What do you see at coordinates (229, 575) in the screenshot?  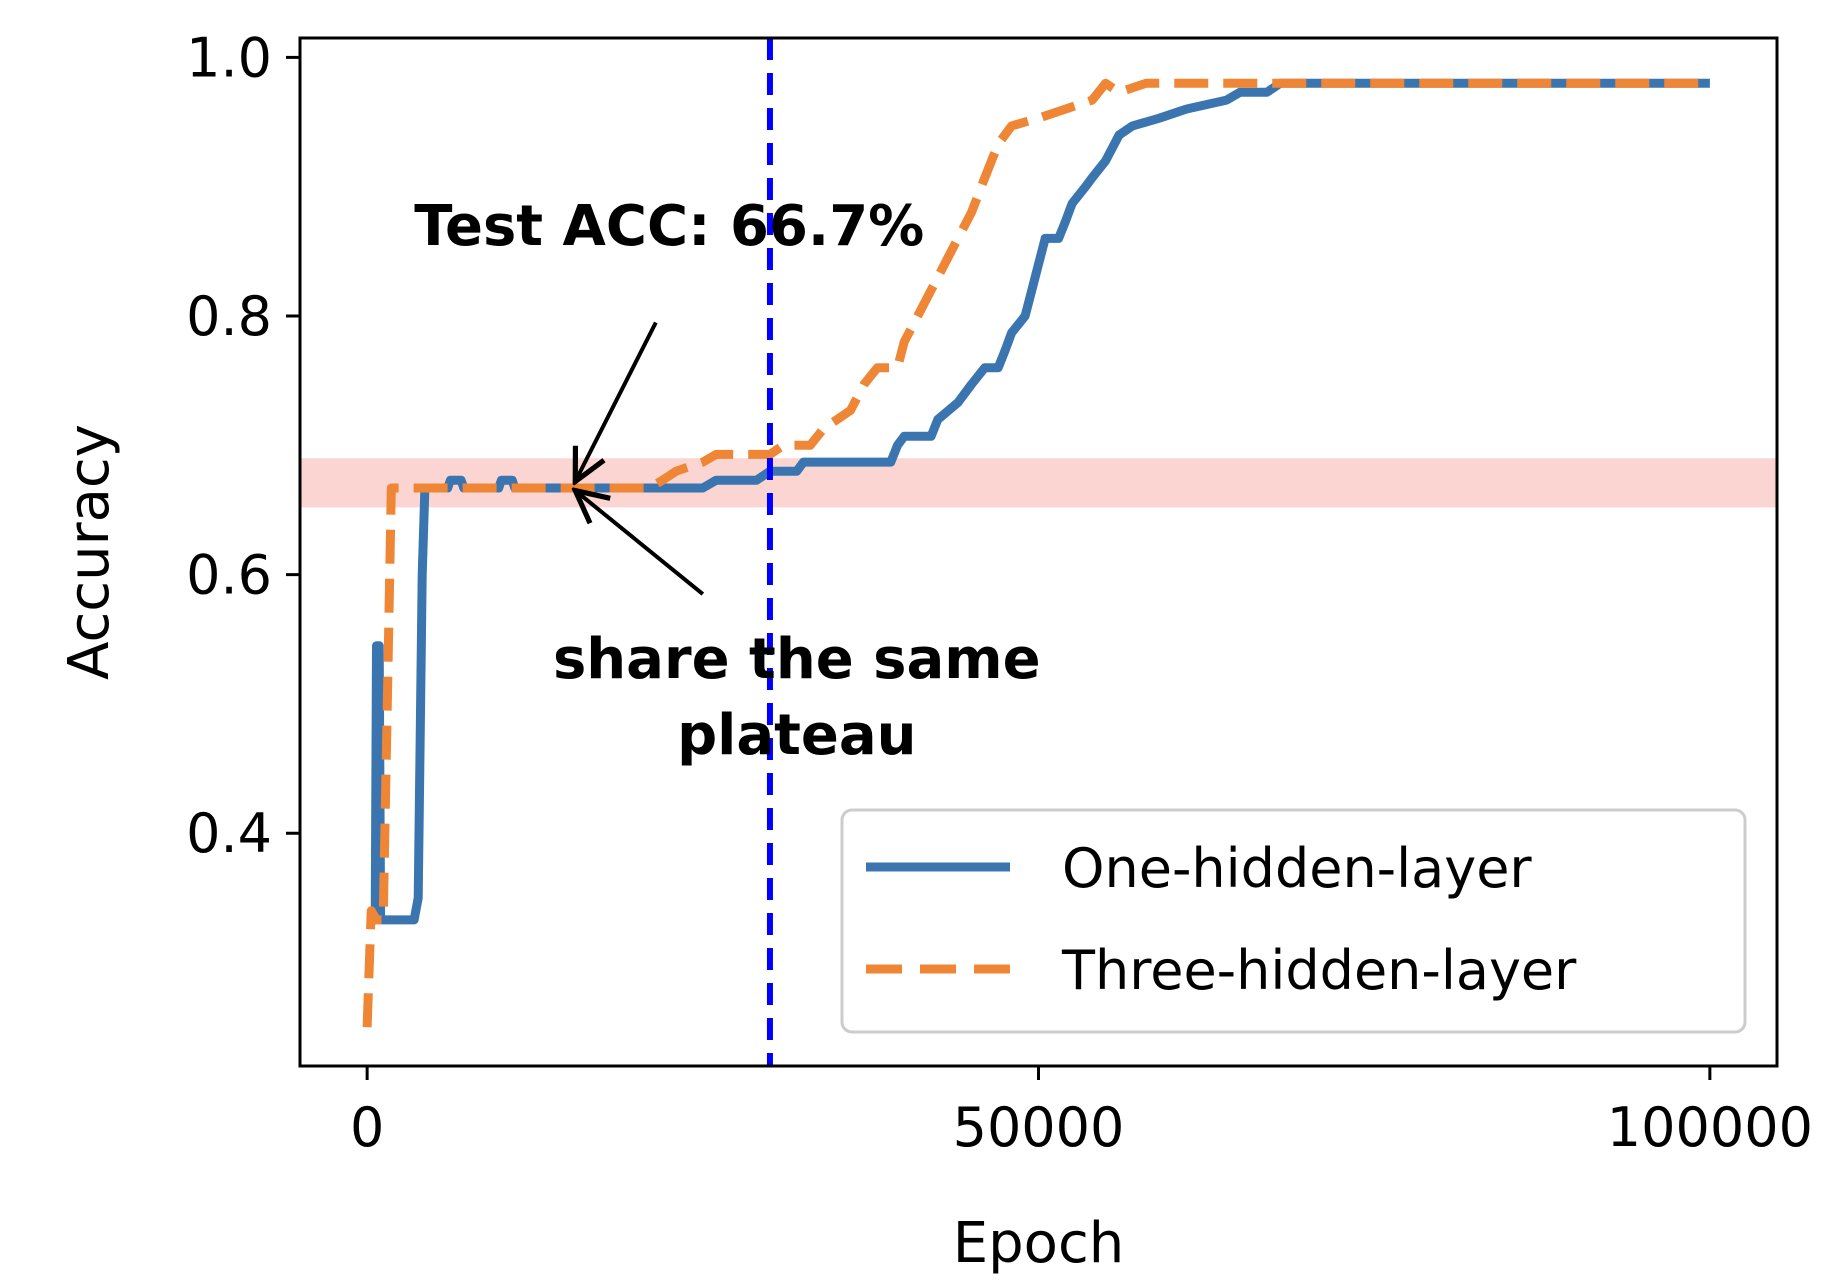 I see `y-tick-label: 0.6` at bounding box center [229, 575].